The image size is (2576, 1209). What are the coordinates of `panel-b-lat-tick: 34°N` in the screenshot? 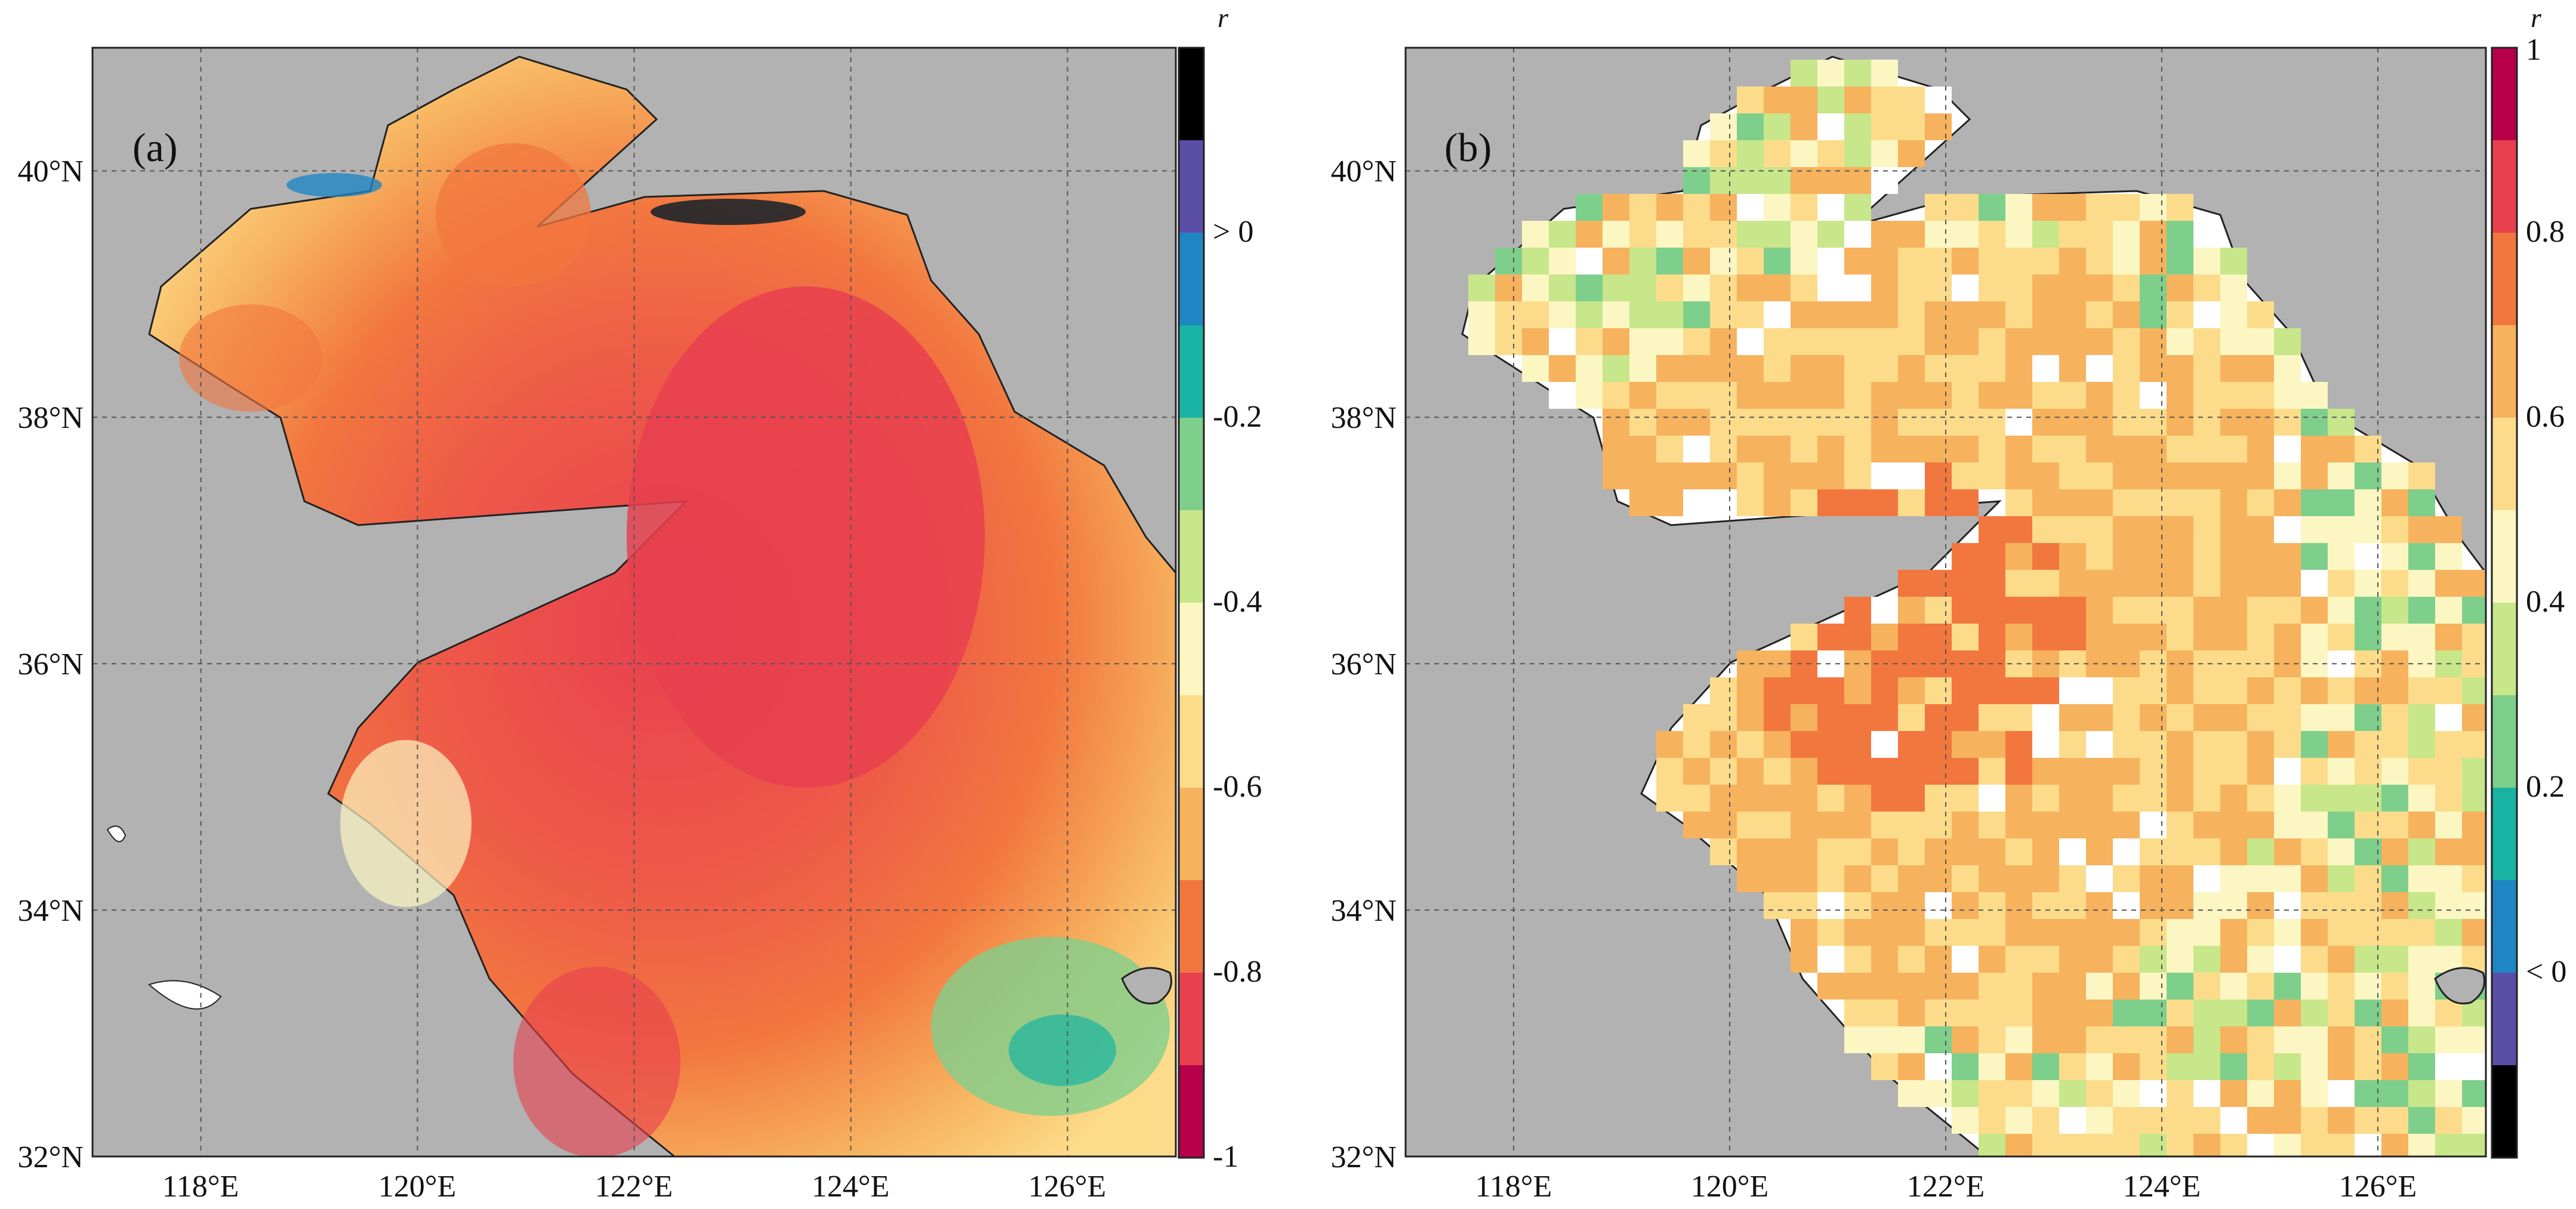 It's located at (1364, 911).